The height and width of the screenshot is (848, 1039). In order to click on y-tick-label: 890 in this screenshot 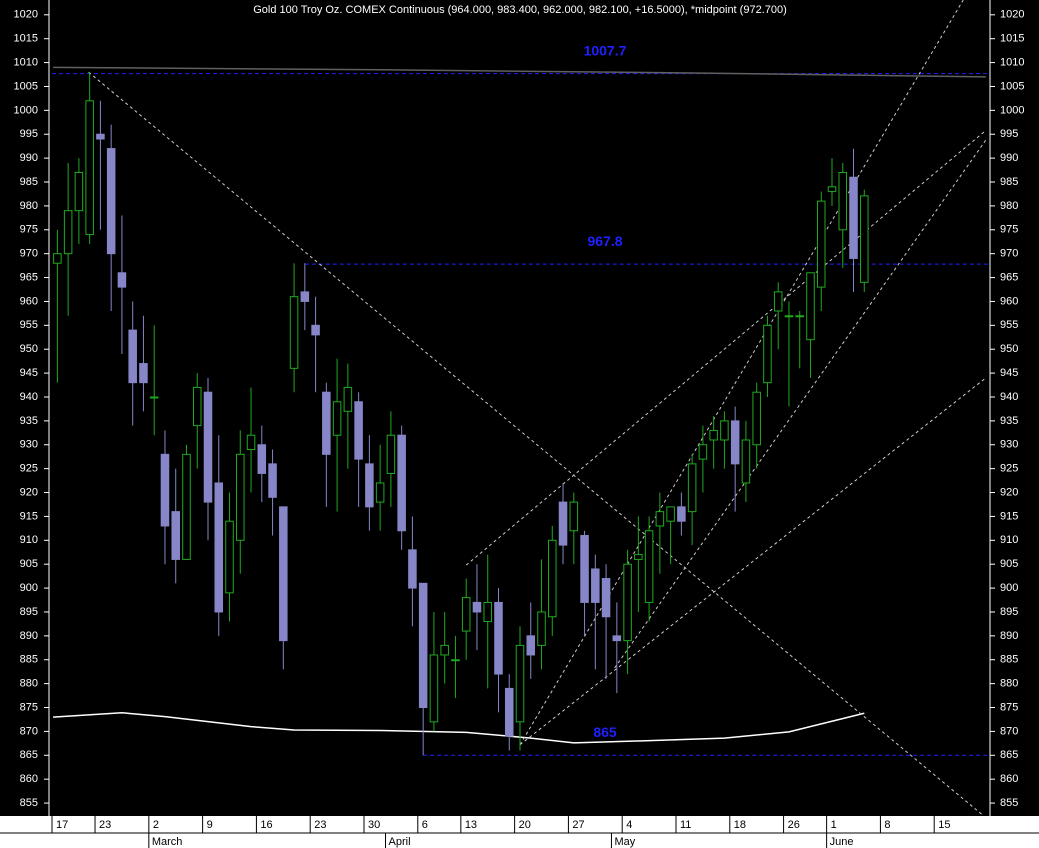, I will do `click(29, 636)`.